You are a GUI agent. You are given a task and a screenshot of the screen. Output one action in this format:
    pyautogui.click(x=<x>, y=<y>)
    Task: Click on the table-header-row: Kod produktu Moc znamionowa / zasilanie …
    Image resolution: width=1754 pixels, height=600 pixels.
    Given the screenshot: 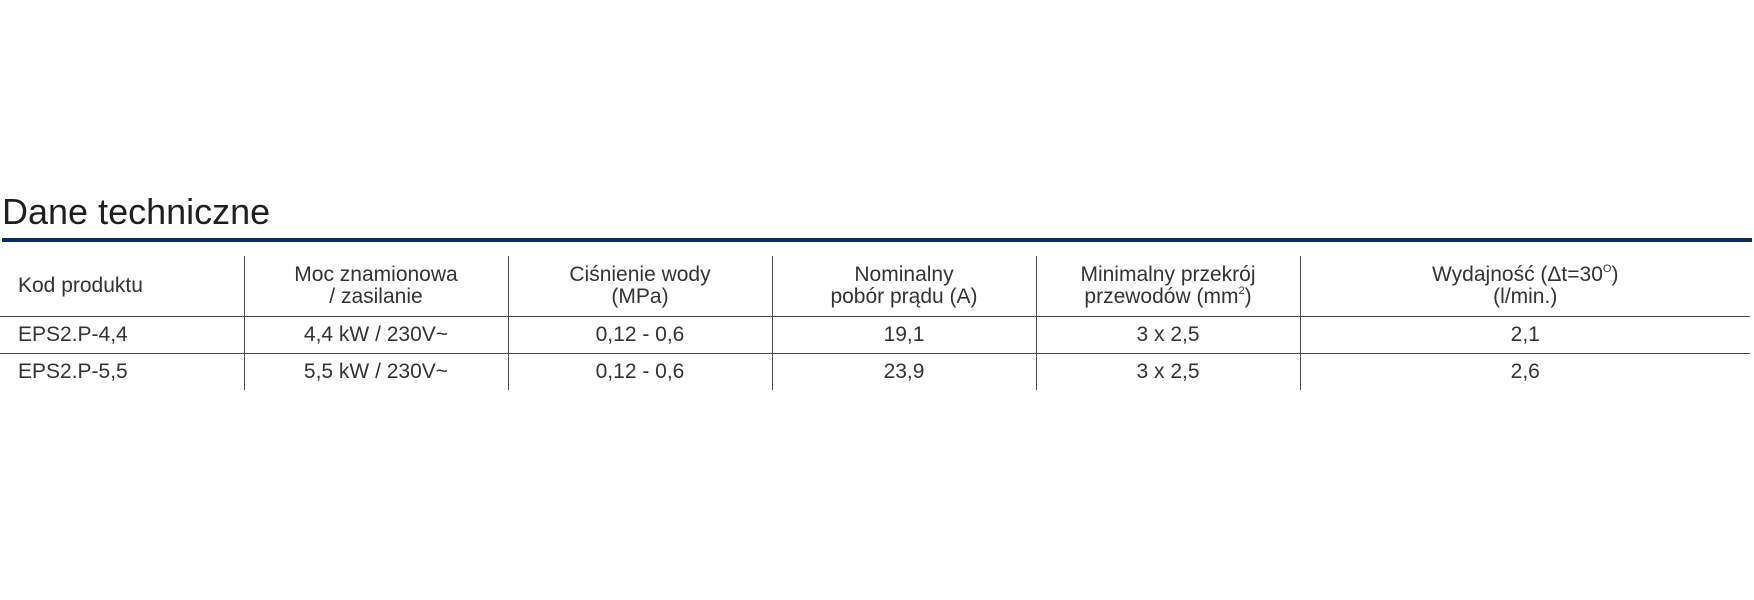 What is the action you would take?
    pyautogui.click(x=875, y=286)
    